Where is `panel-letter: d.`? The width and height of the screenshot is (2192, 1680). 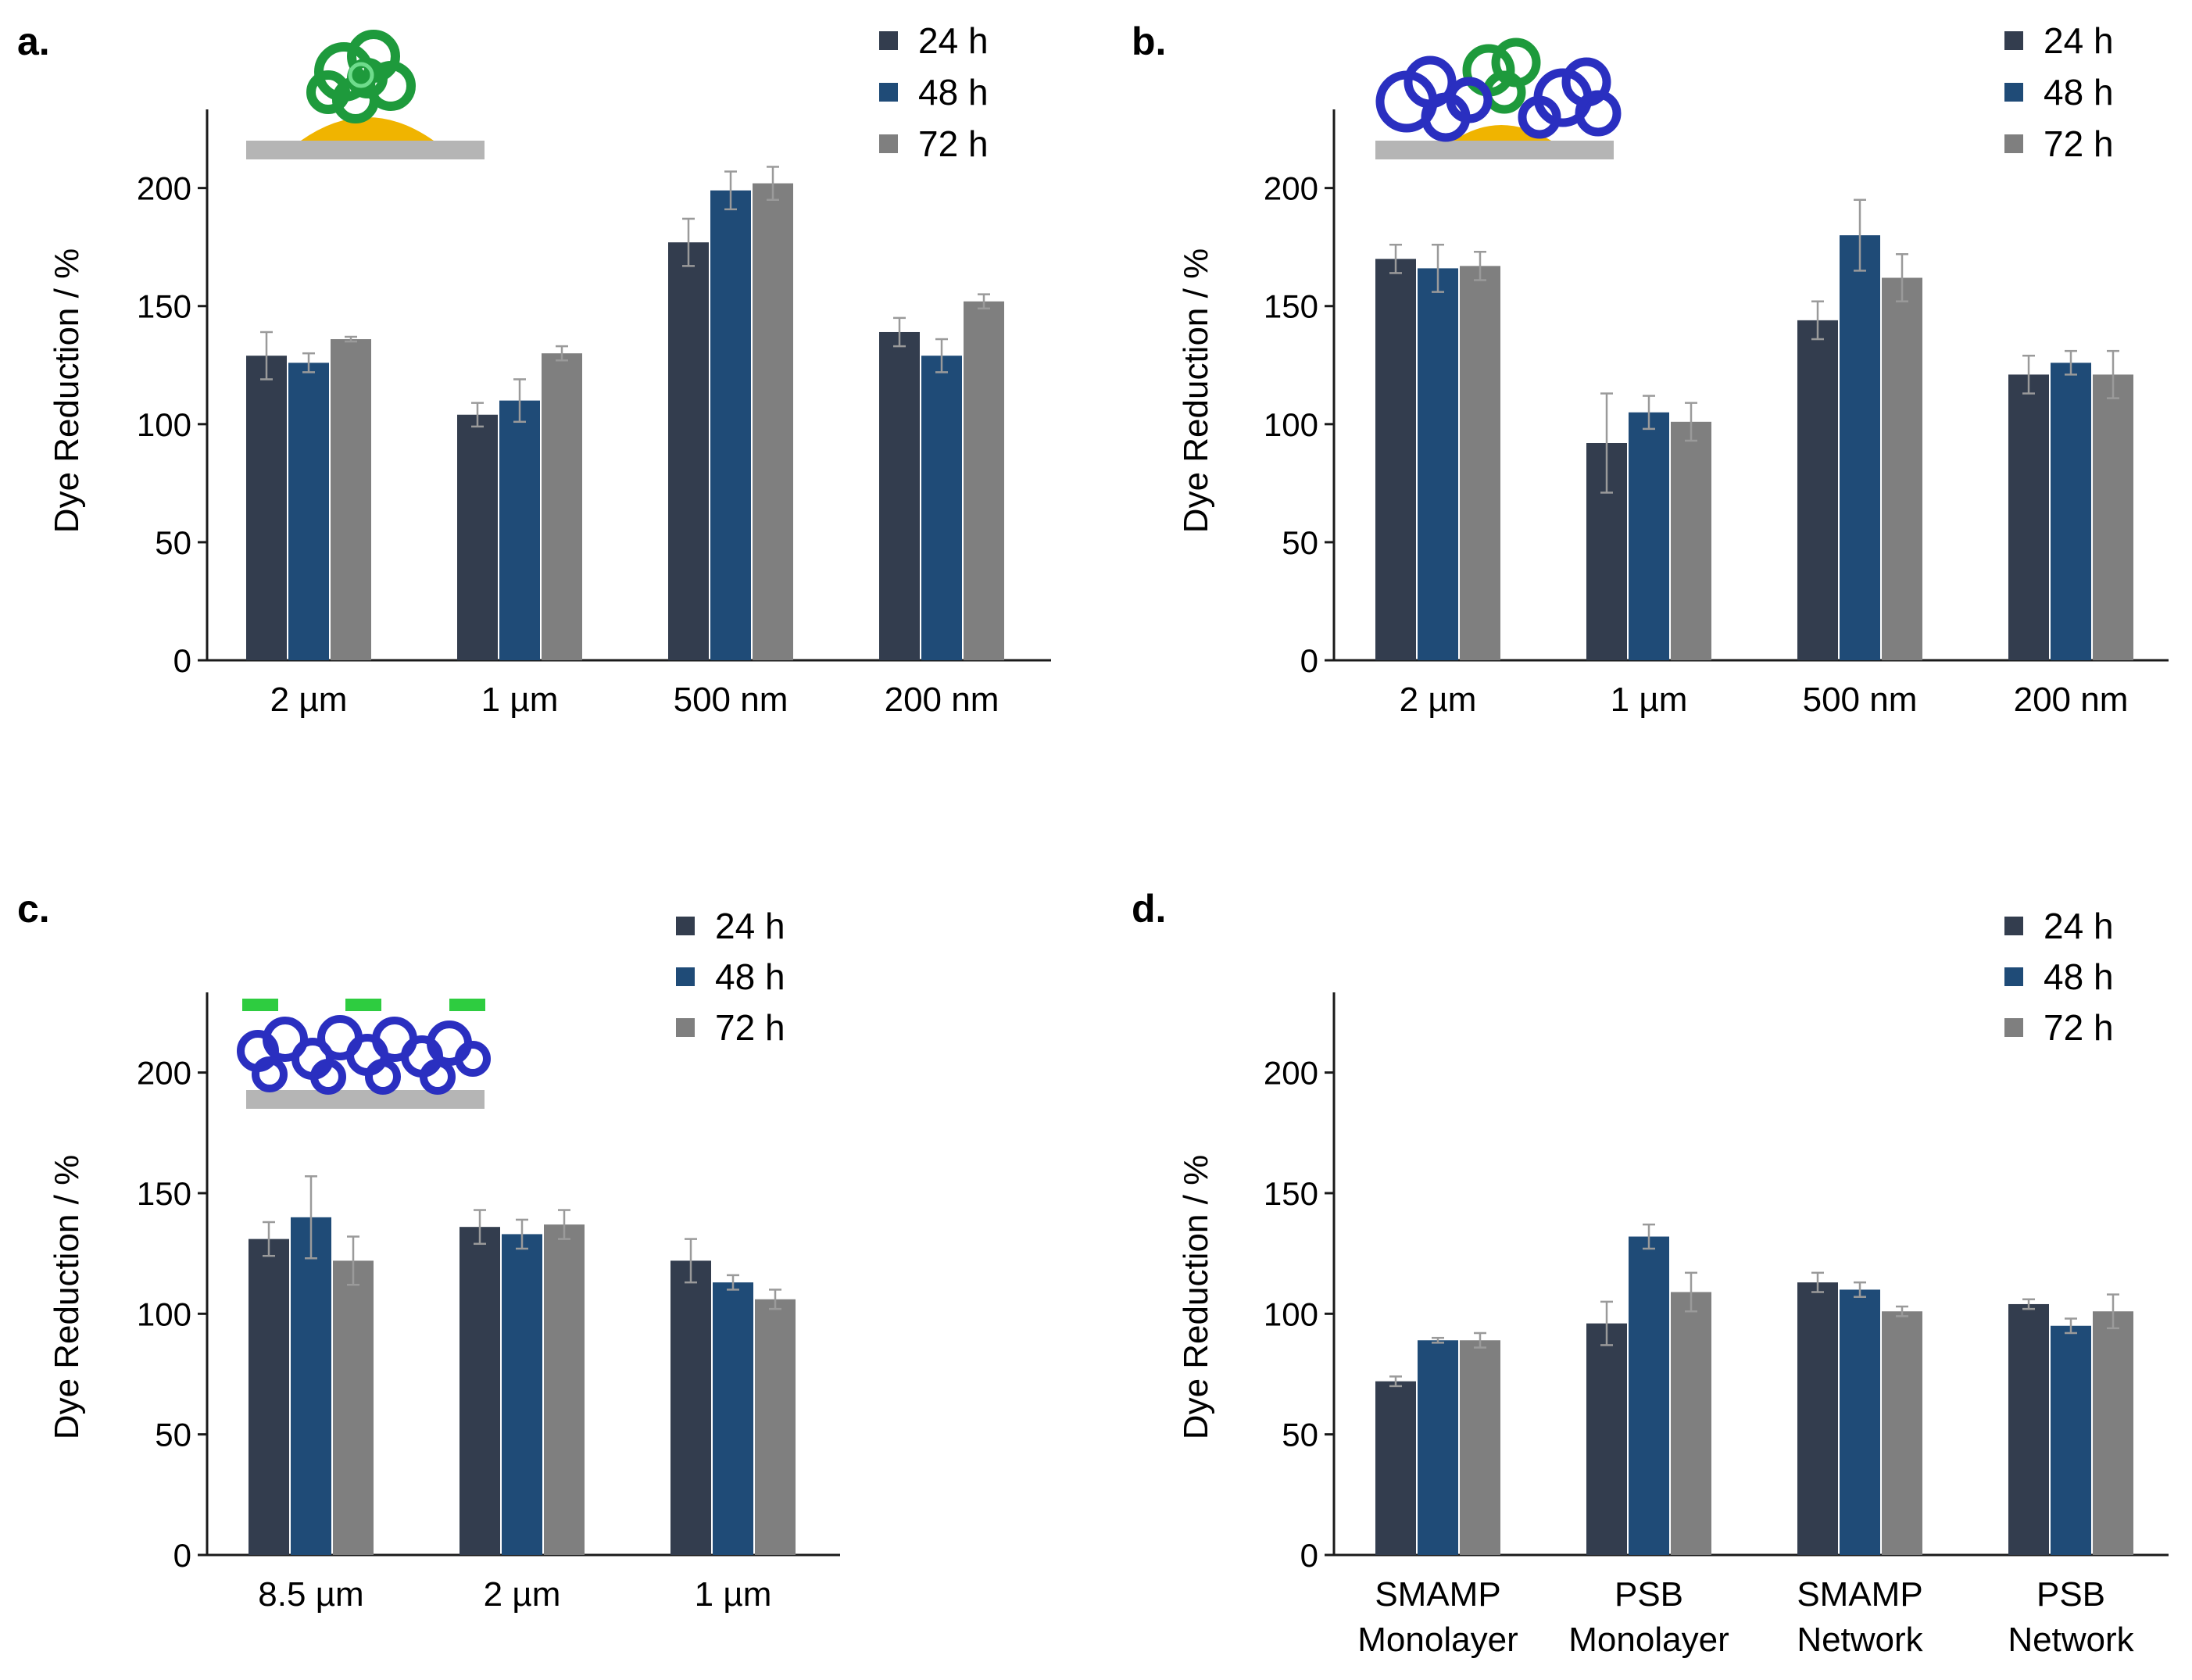 panel-letter: d. is located at coordinates (1149, 909).